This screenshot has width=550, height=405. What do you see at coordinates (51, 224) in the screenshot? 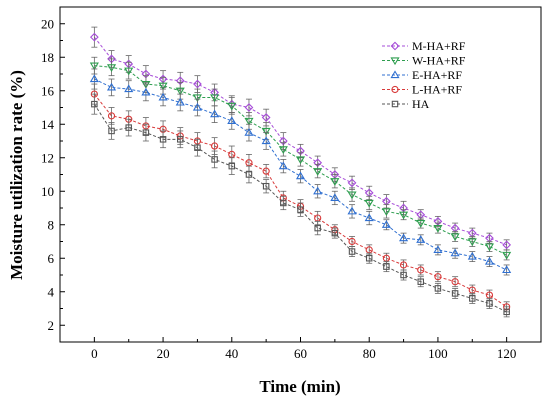
I see `y-tick-label: 8` at bounding box center [51, 224].